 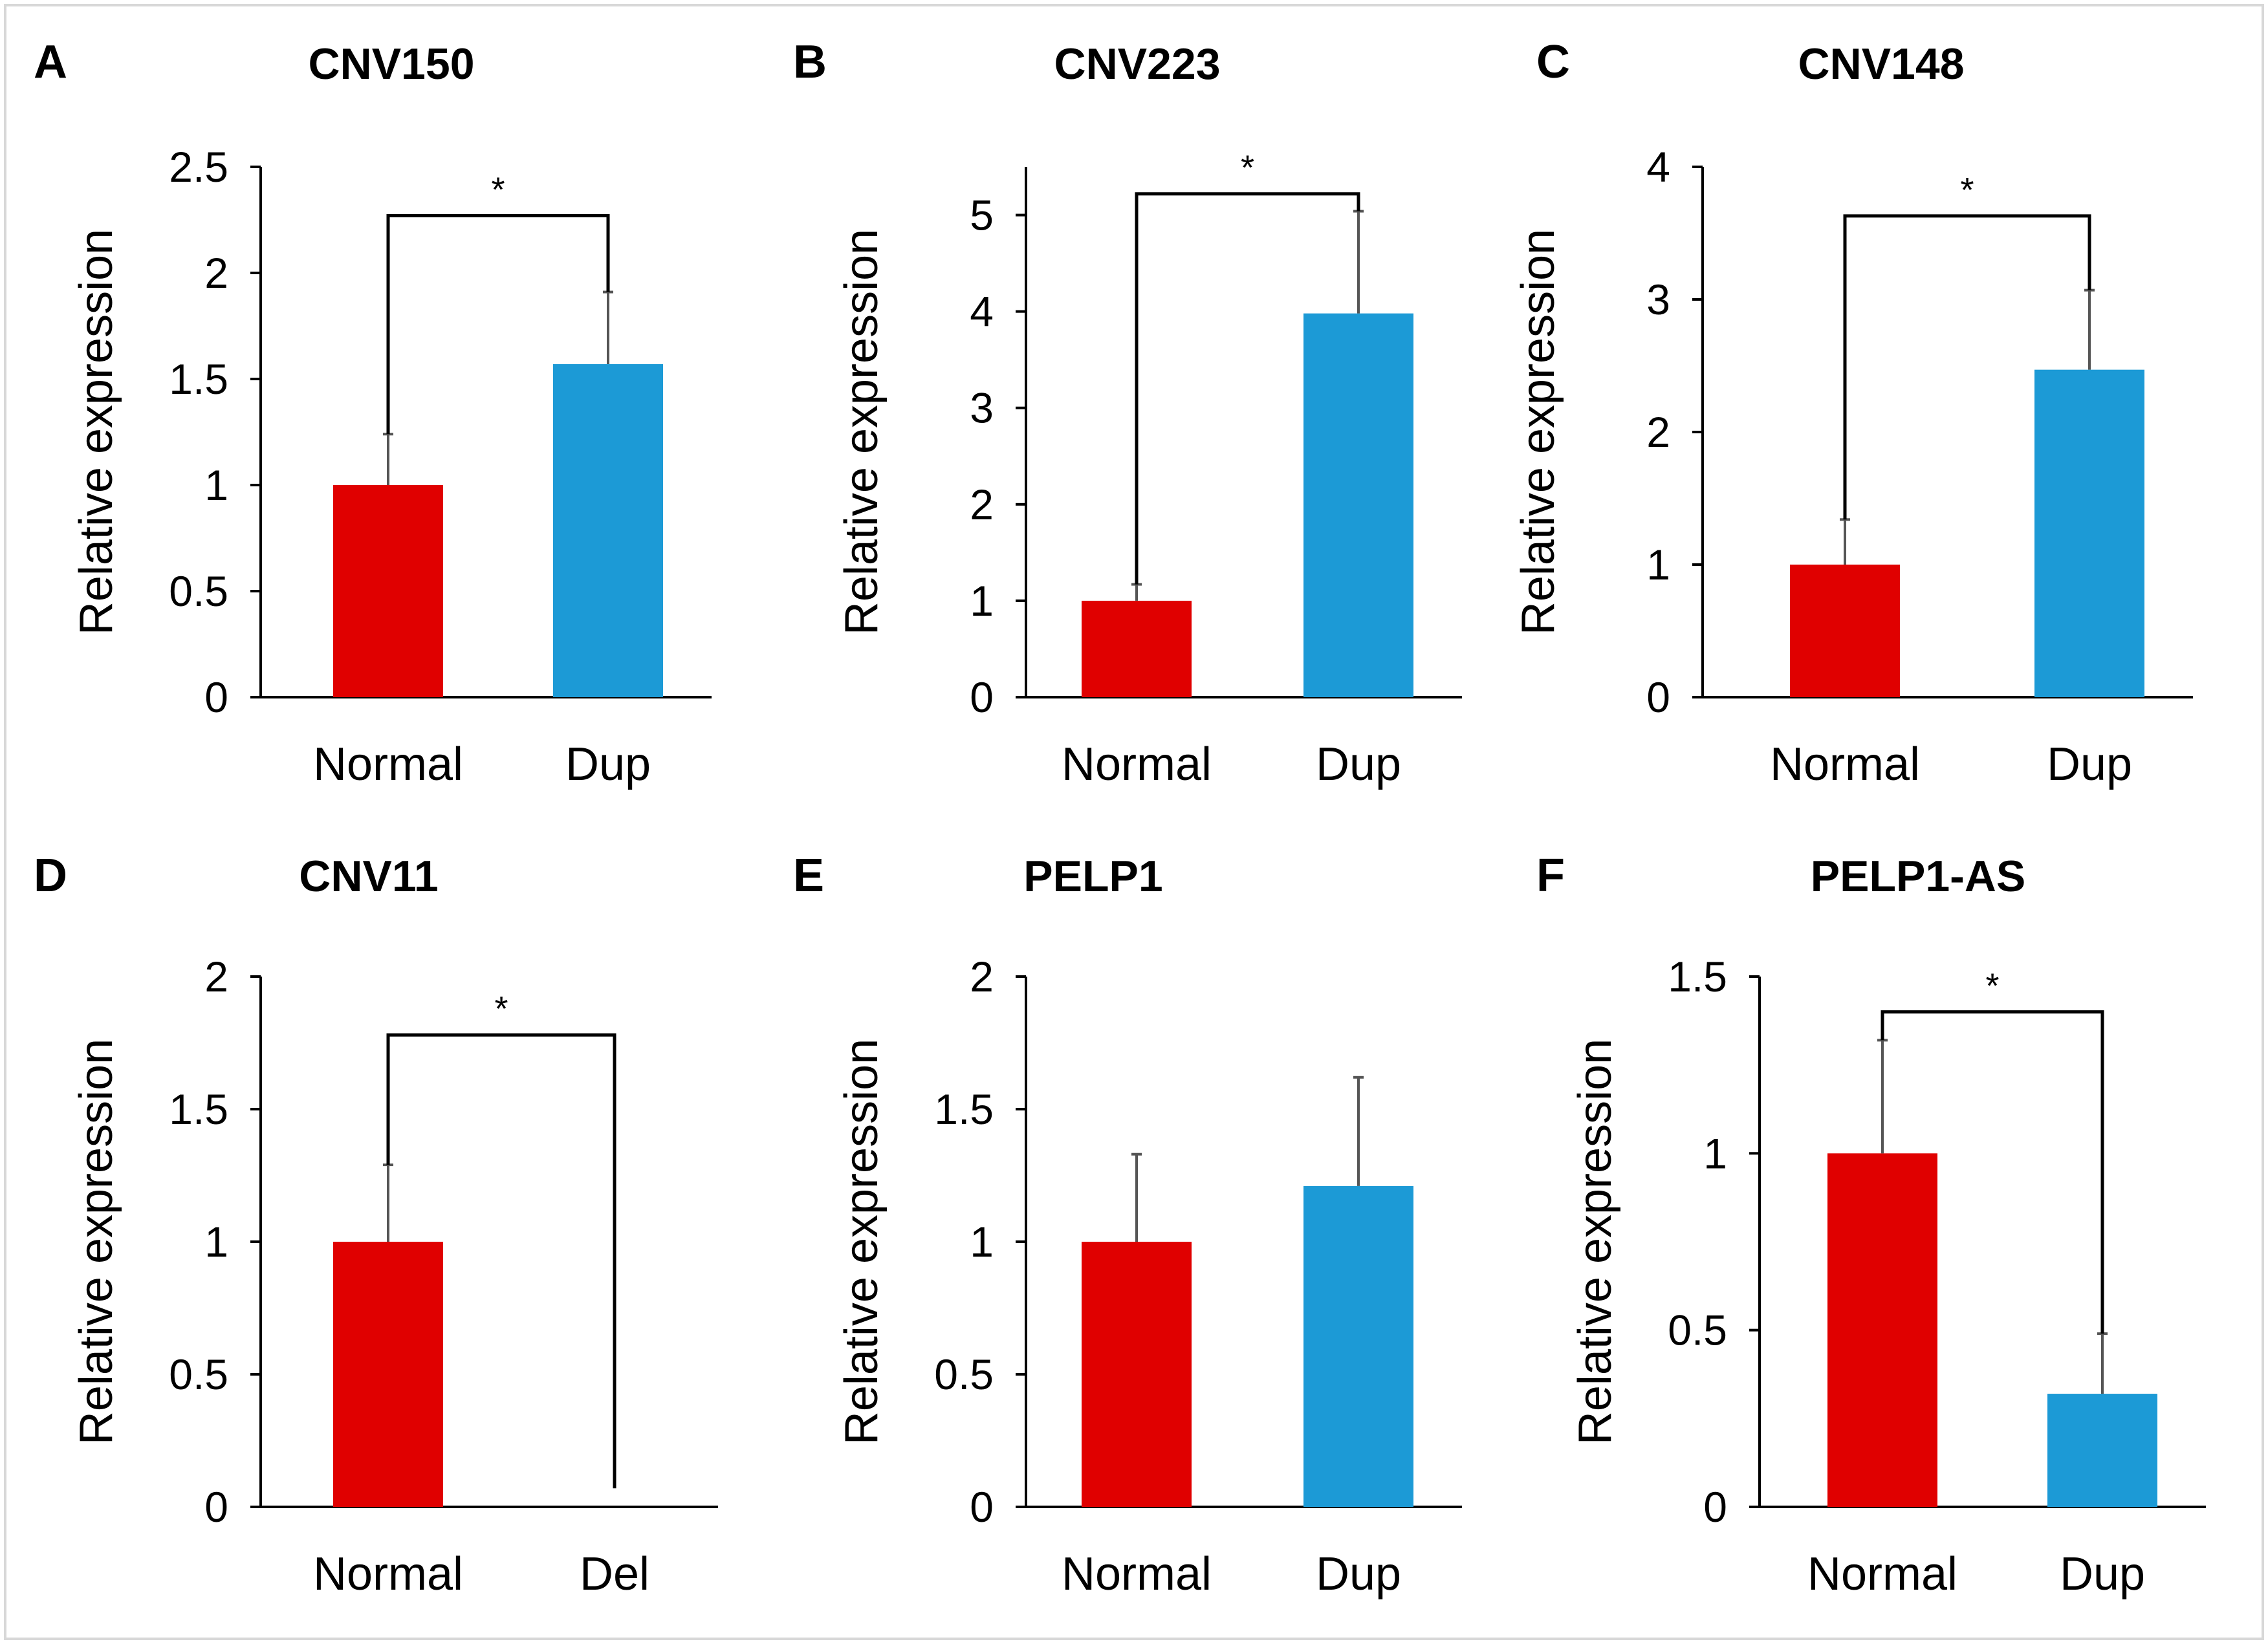 What do you see at coordinates (1092, 876) in the screenshot?
I see `chart-title: PELP1` at bounding box center [1092, 876].